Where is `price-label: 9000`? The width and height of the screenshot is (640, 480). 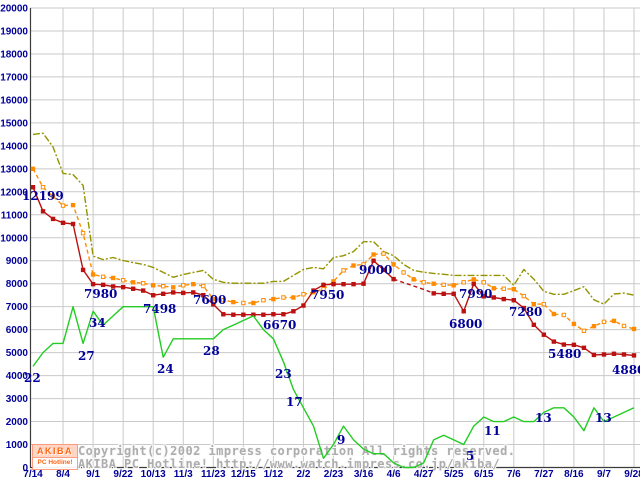
price-label: 9000 is located at coordinates (375, 270).